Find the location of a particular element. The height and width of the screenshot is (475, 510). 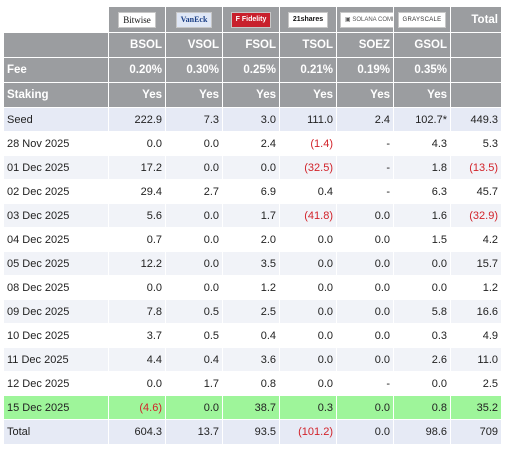

row-date: Seed is located at coordinates (56, 119).